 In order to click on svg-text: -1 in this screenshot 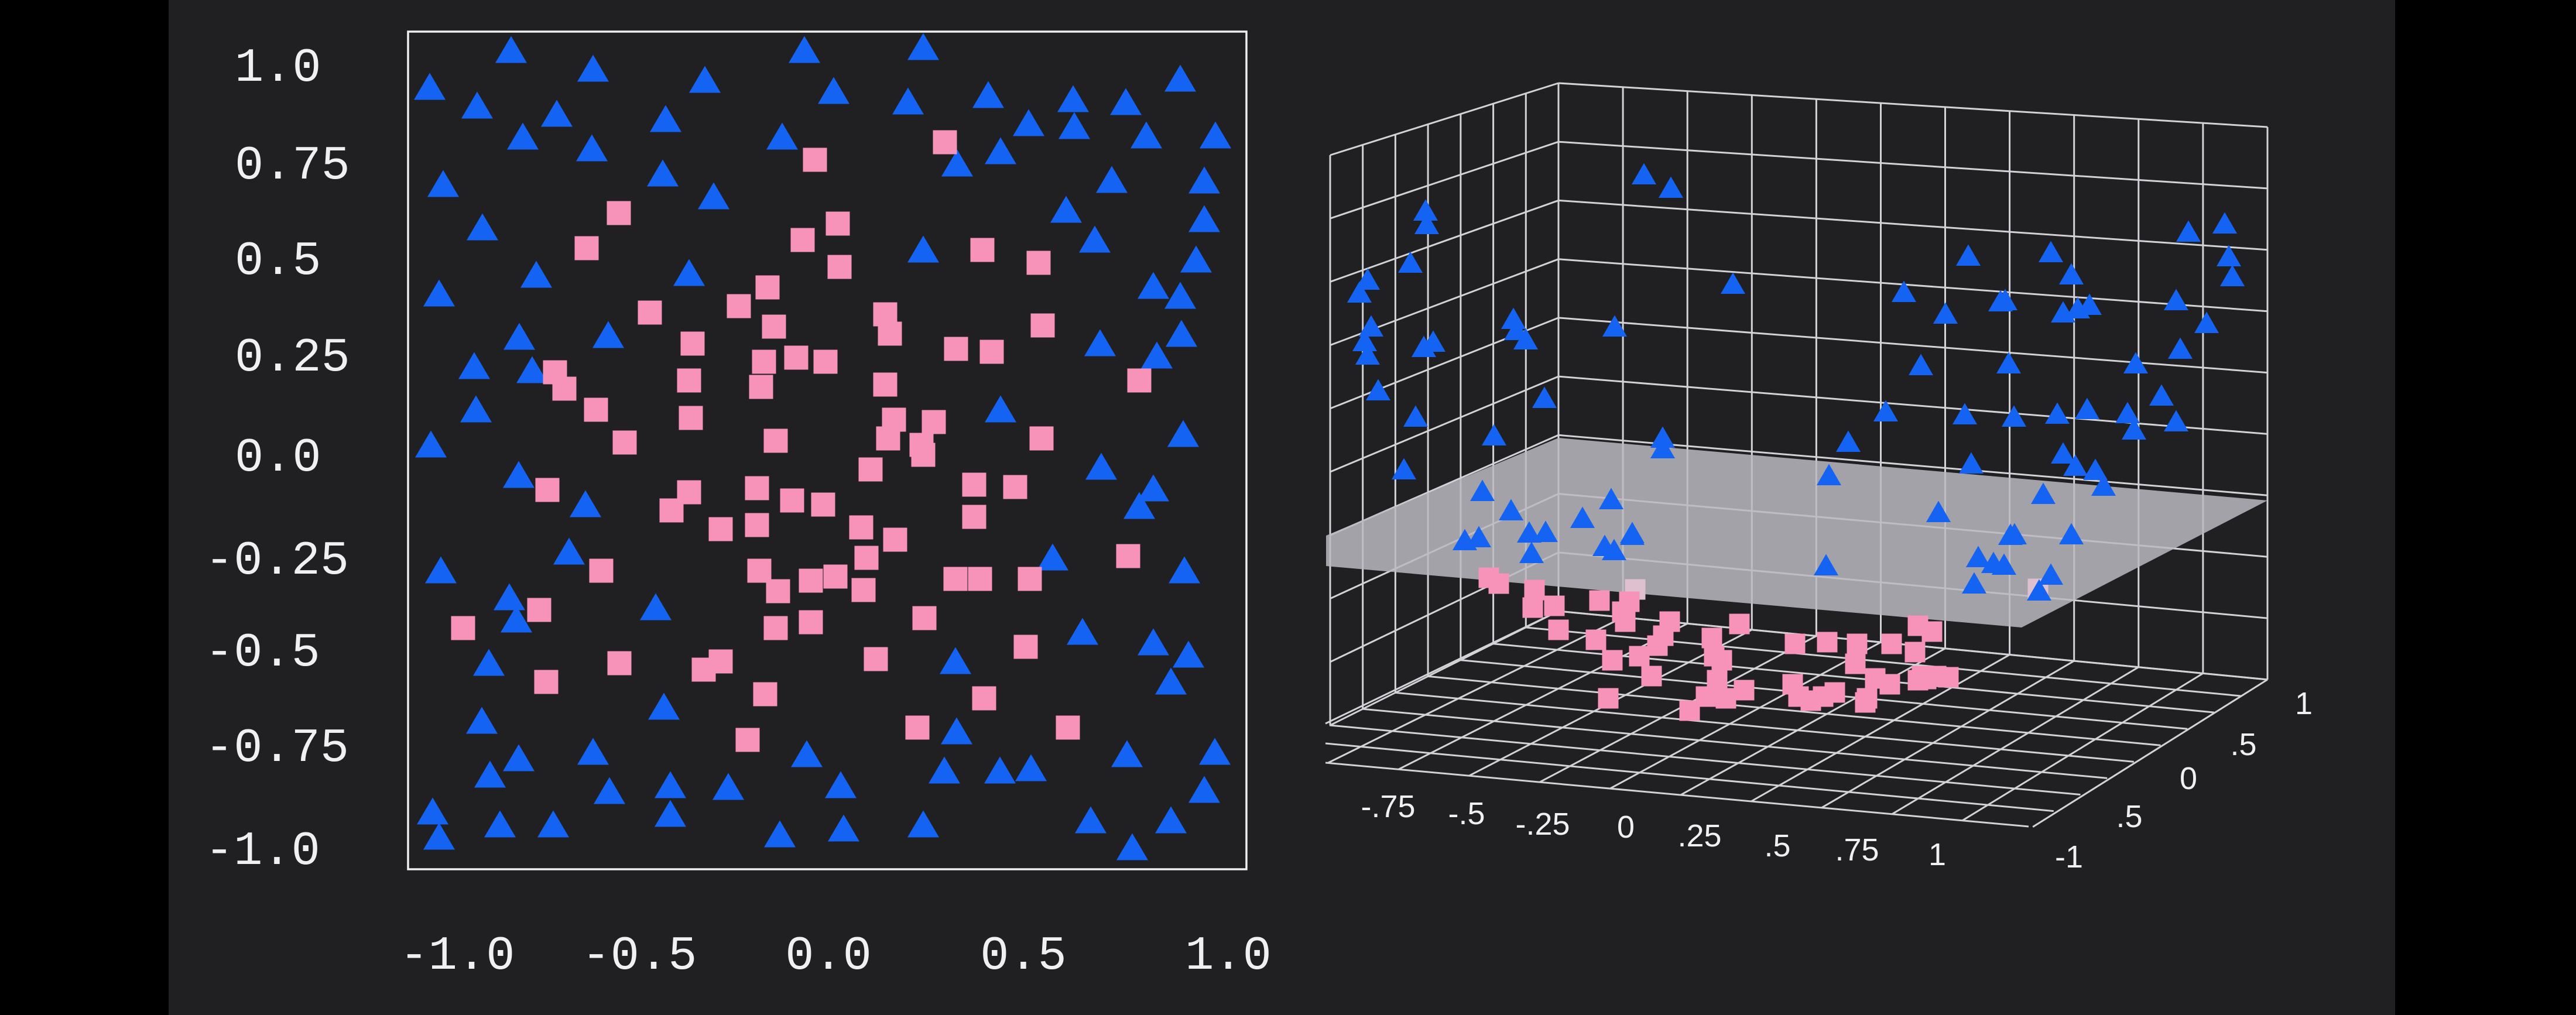, I will do `click(2069, 857)`.